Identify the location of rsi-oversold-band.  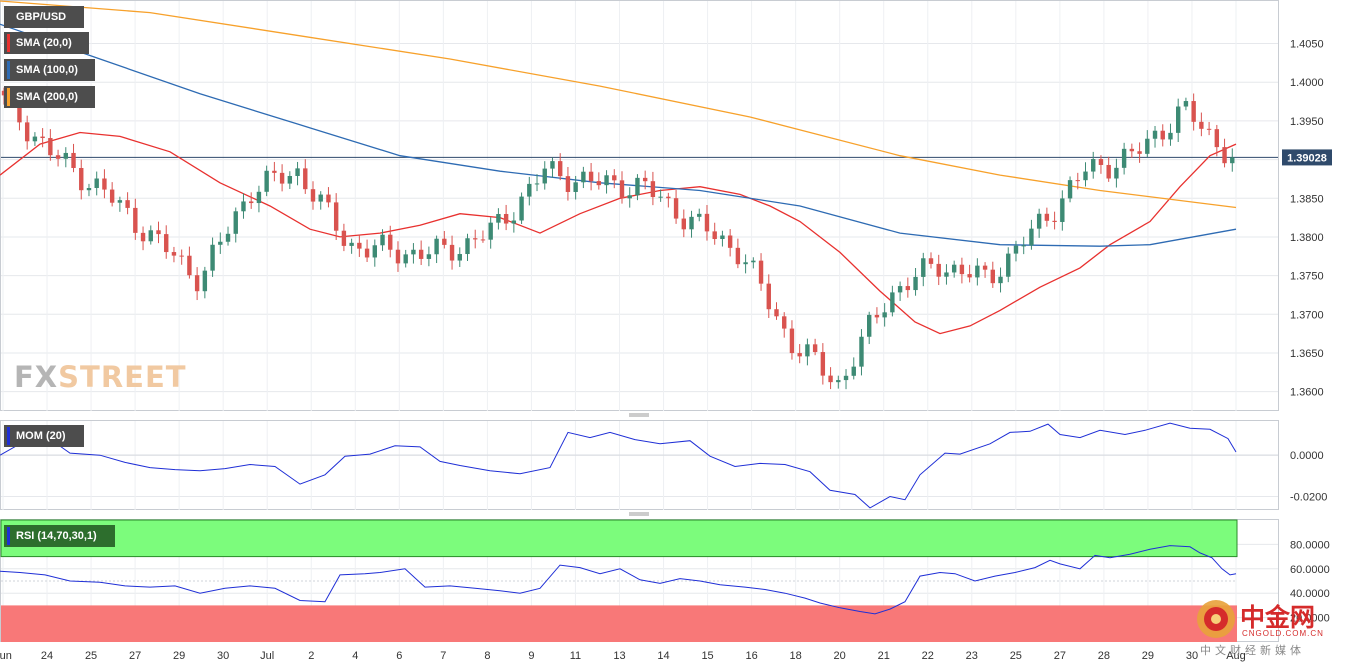
(619, 623).